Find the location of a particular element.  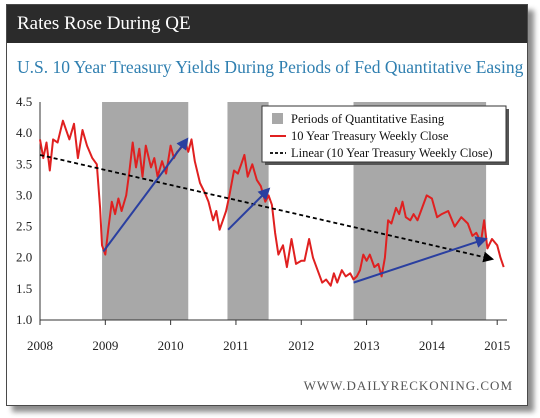

legend-swatch-qe is located at coordinates (277, 118).